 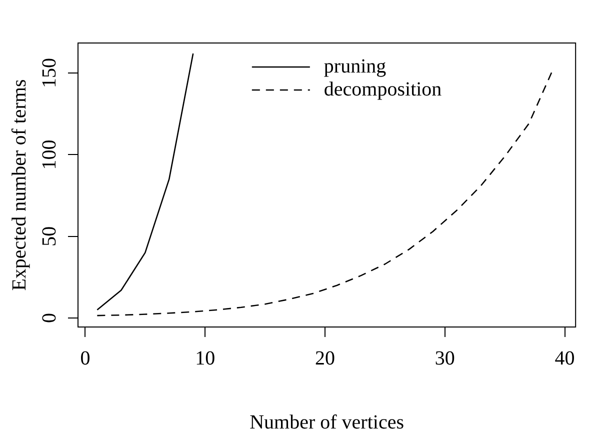 What do you see at coordinates (19, 184) in the screenshot?
I see `y-axis-title: Expected number of terms` at bounding box center [19, 184].